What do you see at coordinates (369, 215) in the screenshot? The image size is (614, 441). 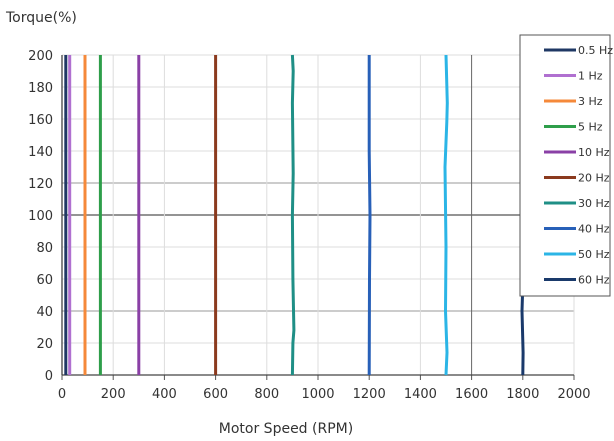 I see `series-line-40-hz` at bounding box center [369, 215].